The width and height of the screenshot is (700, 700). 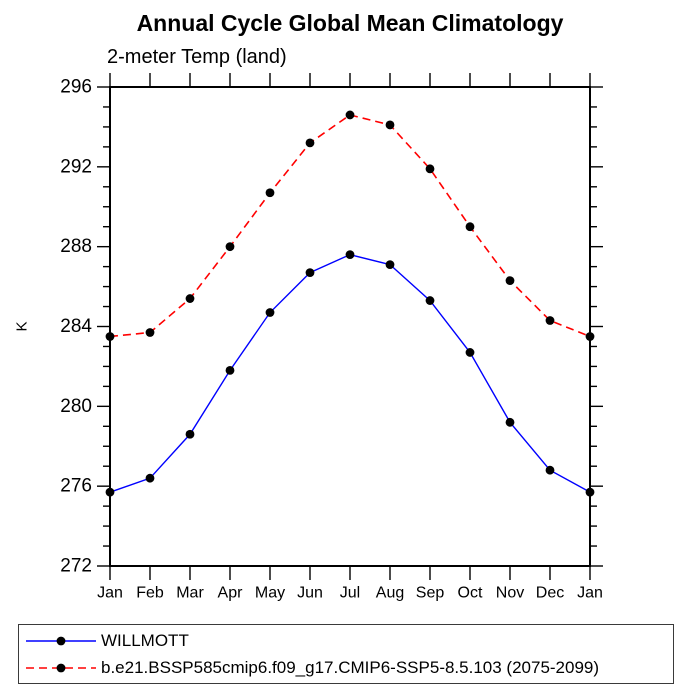 What do you see at coordinates (76, 566) in the screenshot?
I see `y-tick-label: 272` at bounding box center [76, 566].